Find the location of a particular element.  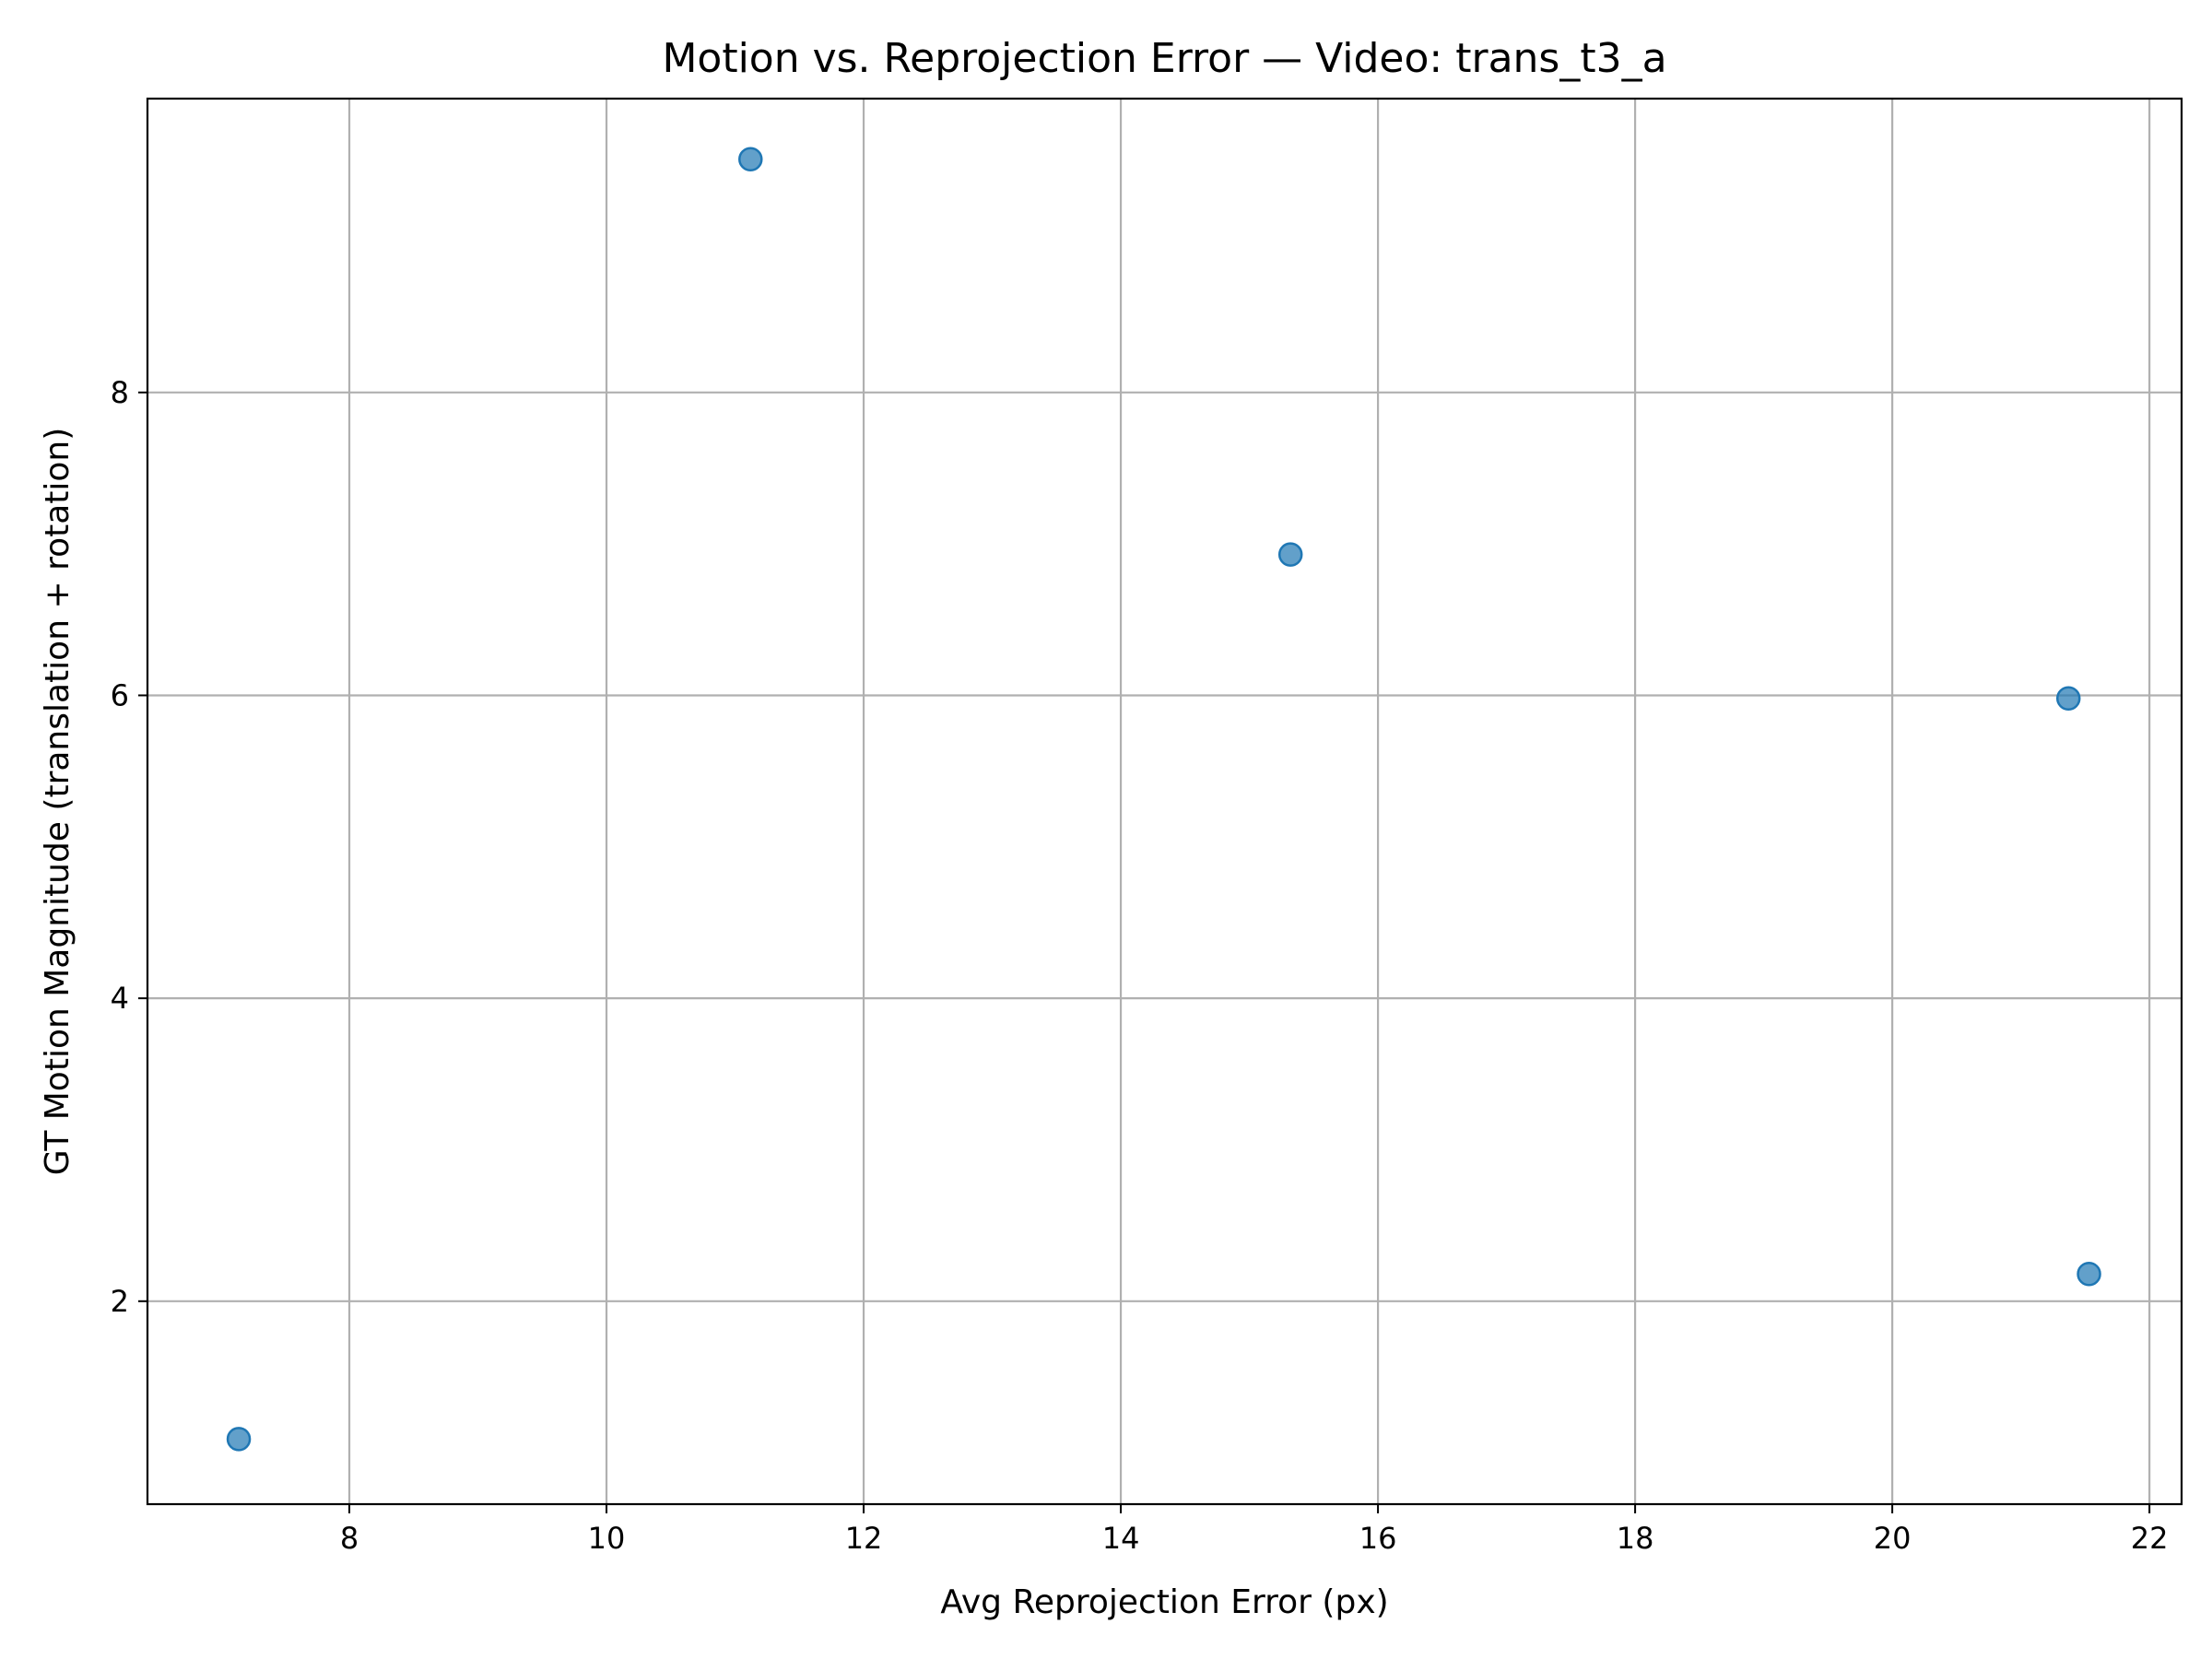

x-axis-label: Avg Reprojection Error (px) is located at coordinates (1164, 1602).